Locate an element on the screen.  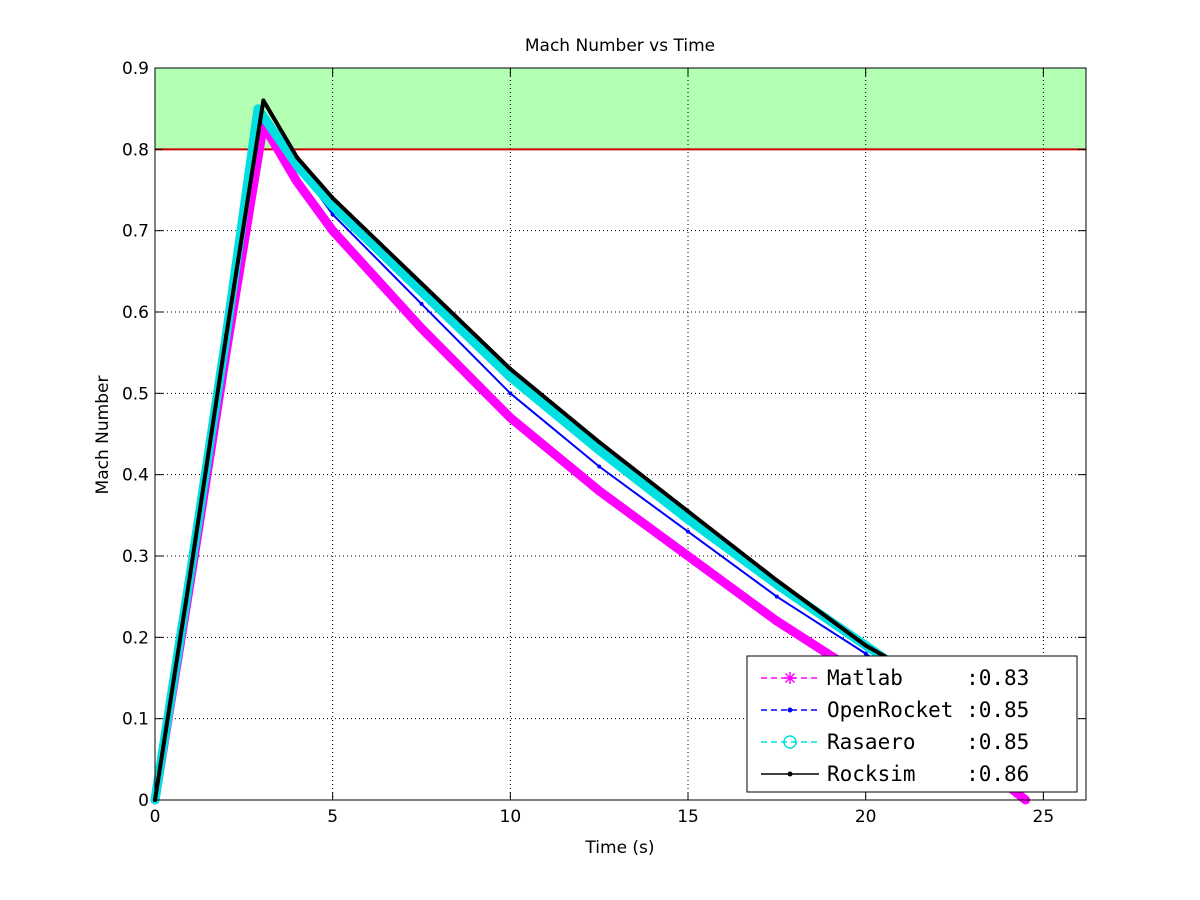
y-tick-label: 0 is located at coordinates (143, 801).